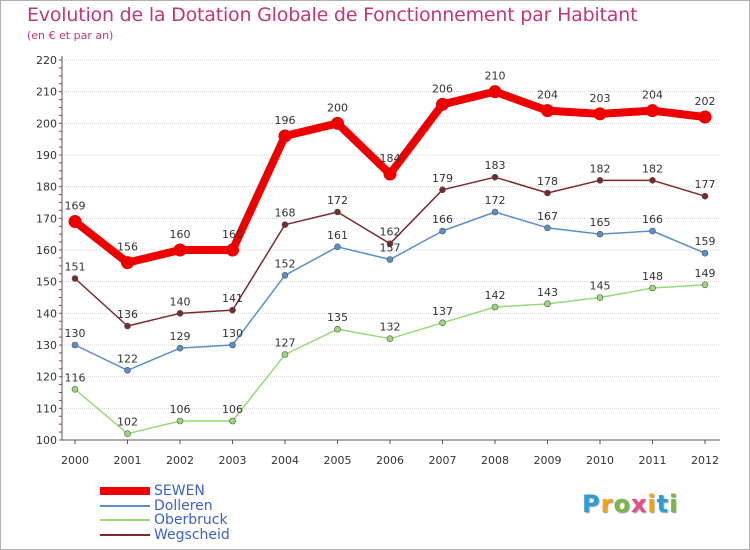 The height and width of the screenshot is (550, 750). Describe the element at coordinates (232, 409) in the screenshot. I see `data-label: 106` at that location.